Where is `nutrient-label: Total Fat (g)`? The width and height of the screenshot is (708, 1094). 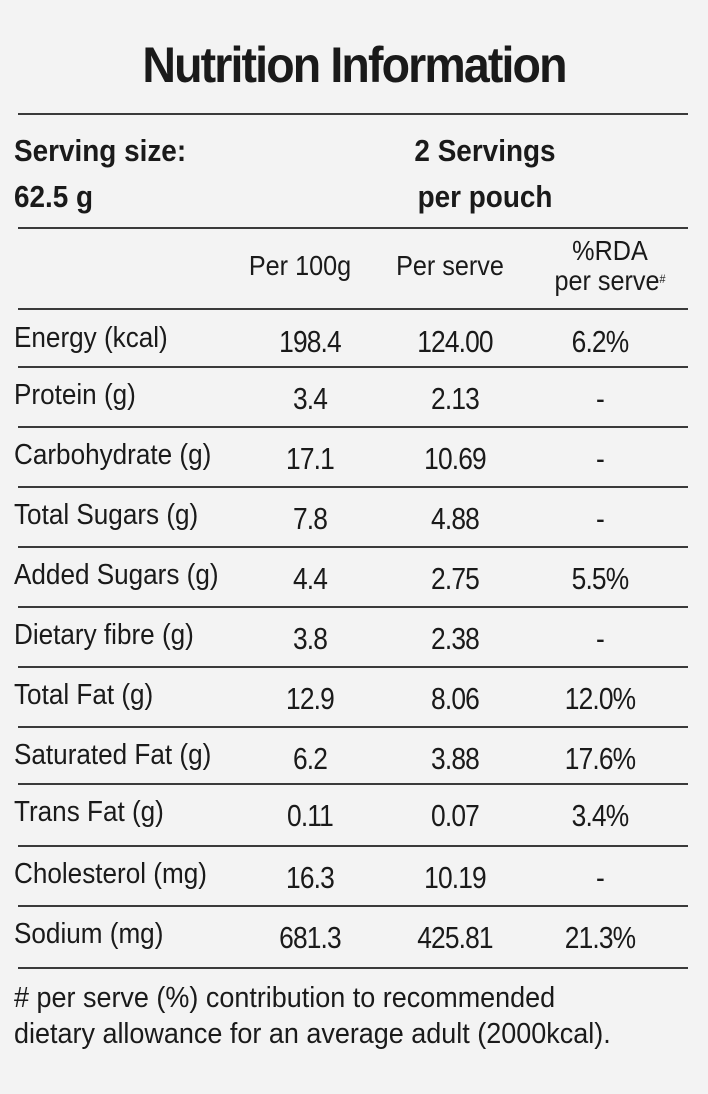
nutrient-label: Total Fat (g) is located at coordinates (84, 695).